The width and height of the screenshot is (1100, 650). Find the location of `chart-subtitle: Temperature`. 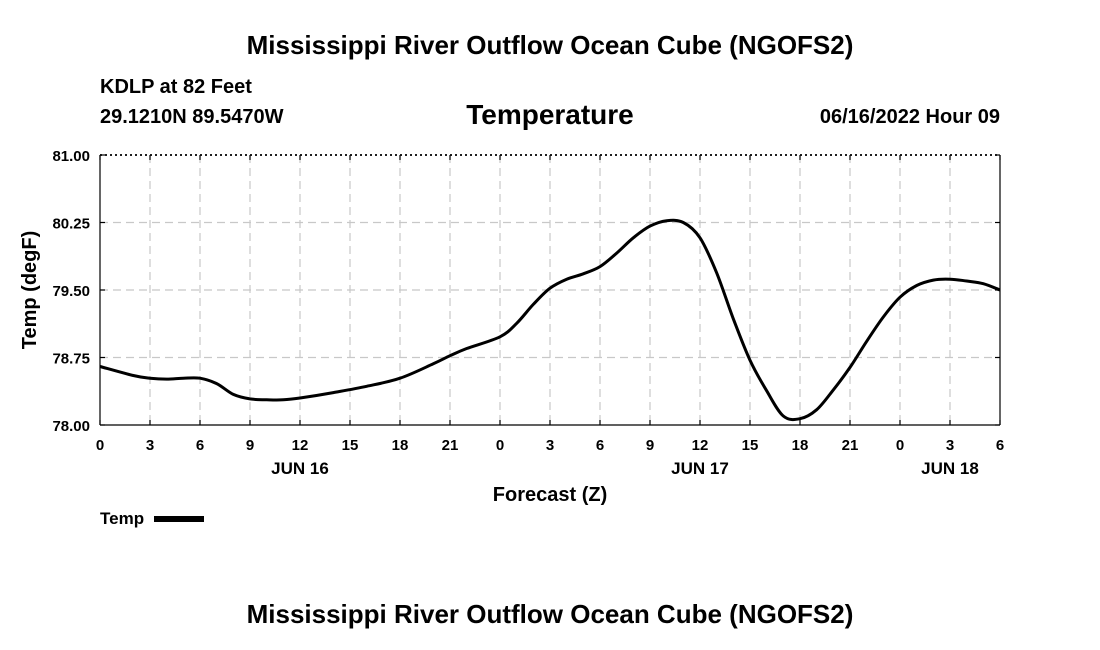

chart-subtitle: Temperature is located at coordinates (550, 114).